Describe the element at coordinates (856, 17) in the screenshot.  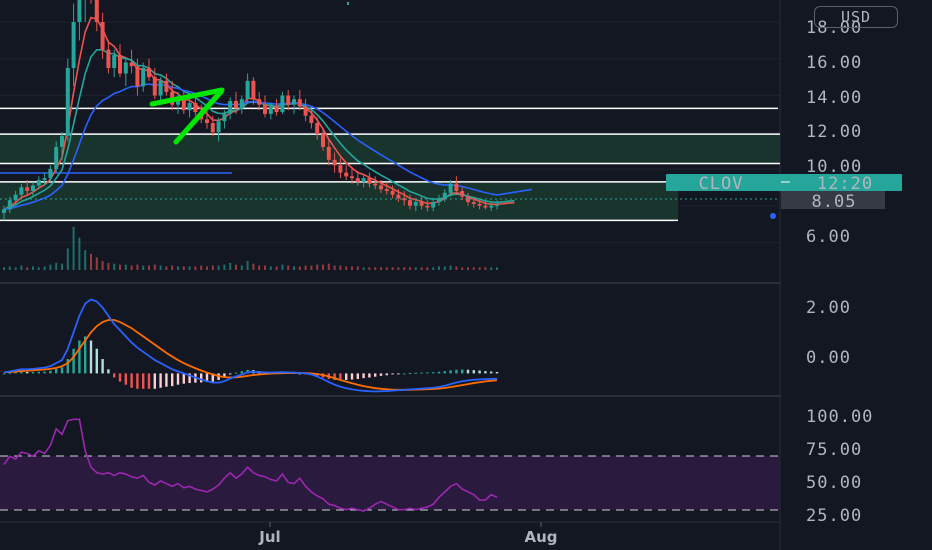
I see `currency-button: USD` at that location.